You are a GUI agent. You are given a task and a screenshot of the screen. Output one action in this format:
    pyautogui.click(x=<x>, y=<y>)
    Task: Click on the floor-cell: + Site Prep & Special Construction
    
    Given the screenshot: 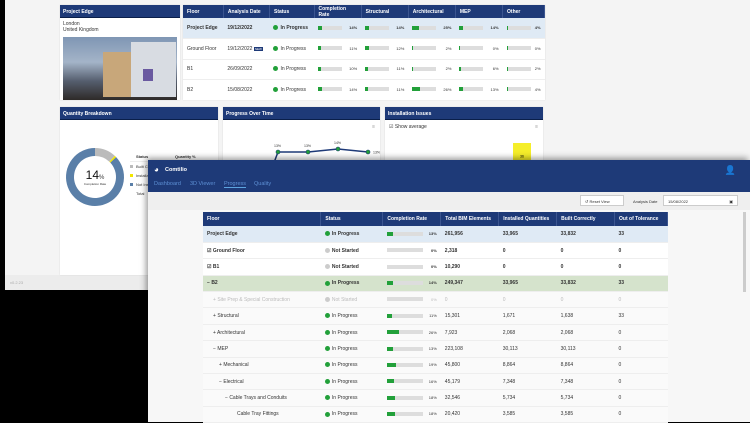 What is the action you would take?
    pyautogui.click(x=262, y=300)
    